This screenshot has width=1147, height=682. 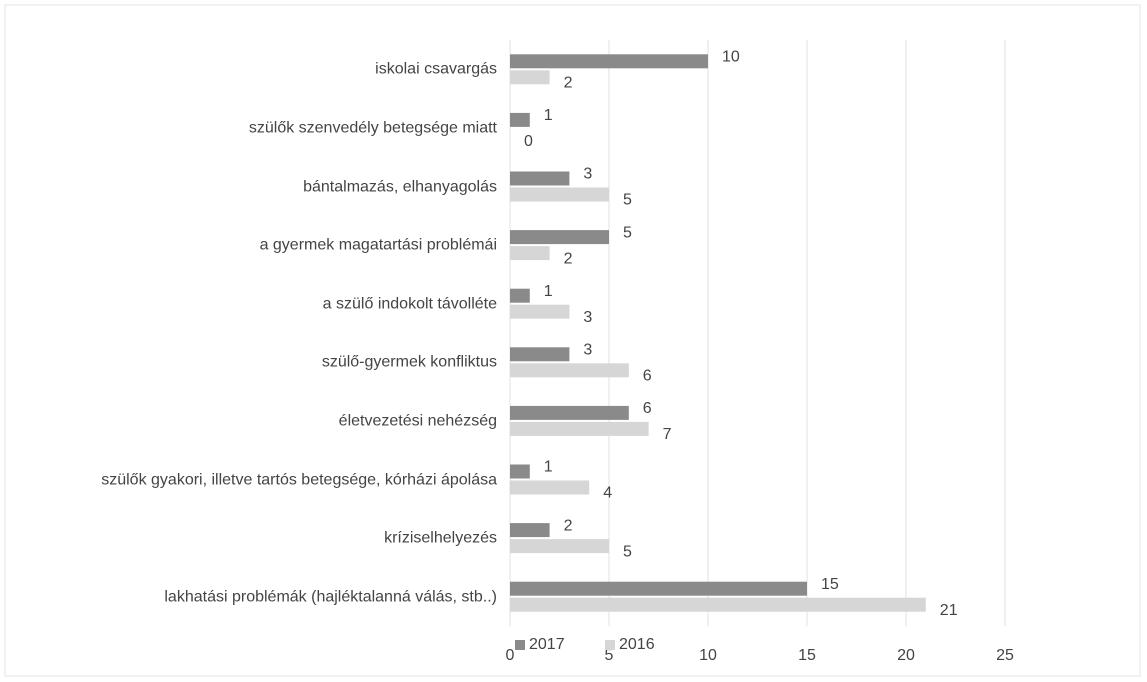 What do you see at coordinates (1005, 655) in the screenshot?
I see `x-tick-label: 25` at bounding box center [1005, 655].